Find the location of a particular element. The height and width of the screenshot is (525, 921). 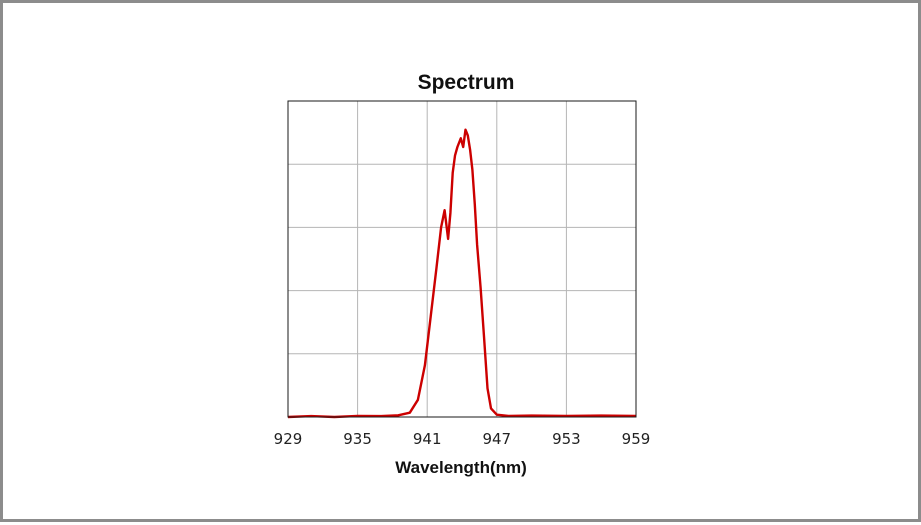

x-tick-label: 947 is located at coordinates (496, 439).